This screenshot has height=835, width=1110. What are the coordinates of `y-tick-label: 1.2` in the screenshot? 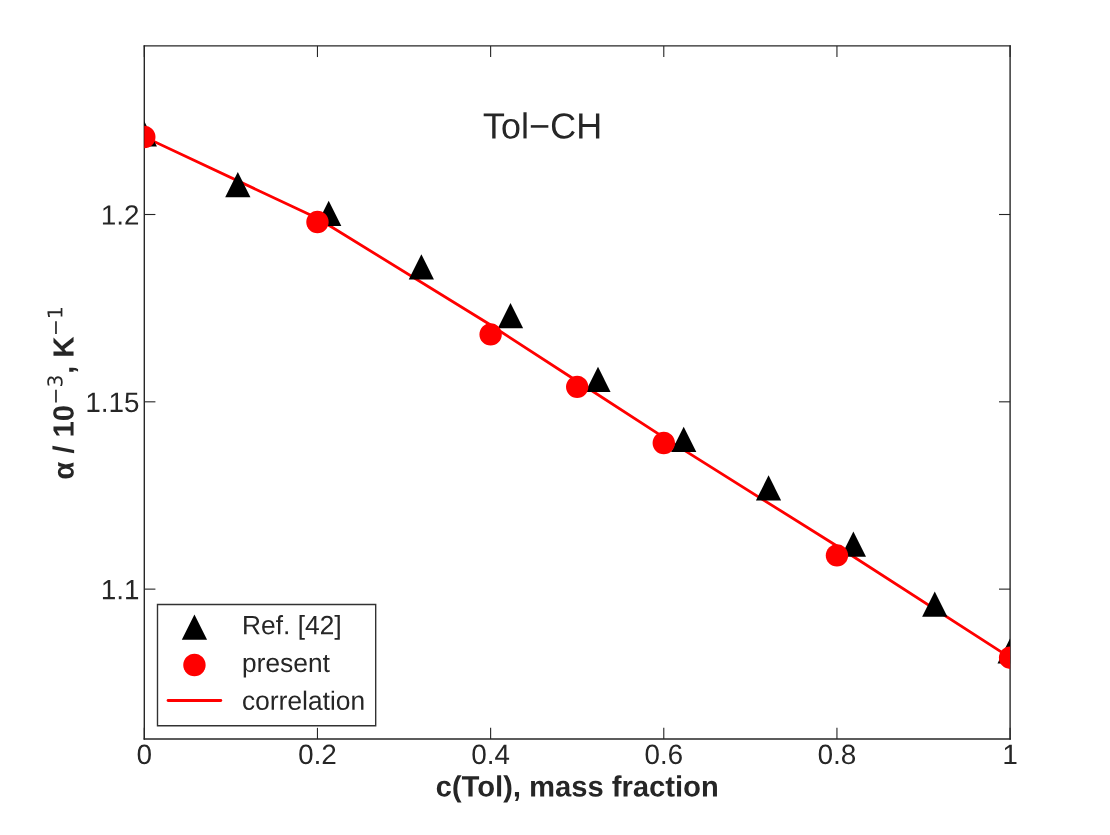 It's located at (120, 215).